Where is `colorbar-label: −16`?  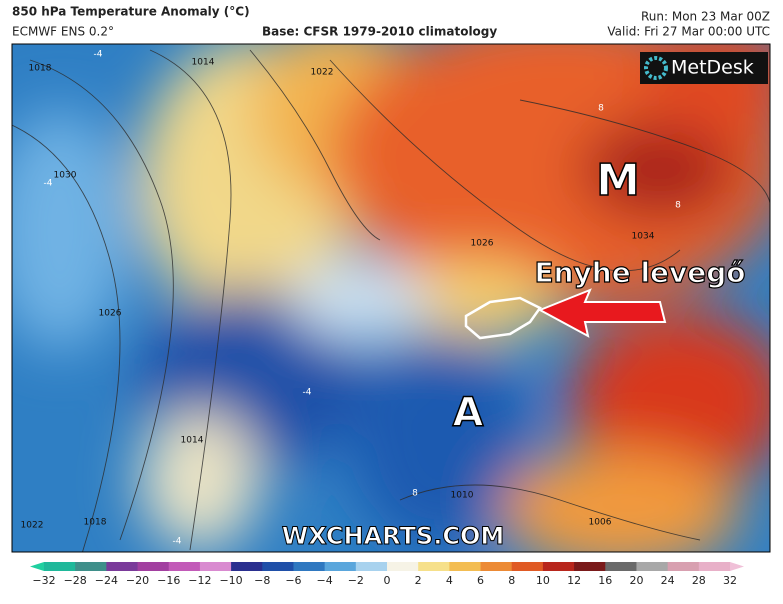
colorbar-label: −16 is located at coordinates (168, 580).